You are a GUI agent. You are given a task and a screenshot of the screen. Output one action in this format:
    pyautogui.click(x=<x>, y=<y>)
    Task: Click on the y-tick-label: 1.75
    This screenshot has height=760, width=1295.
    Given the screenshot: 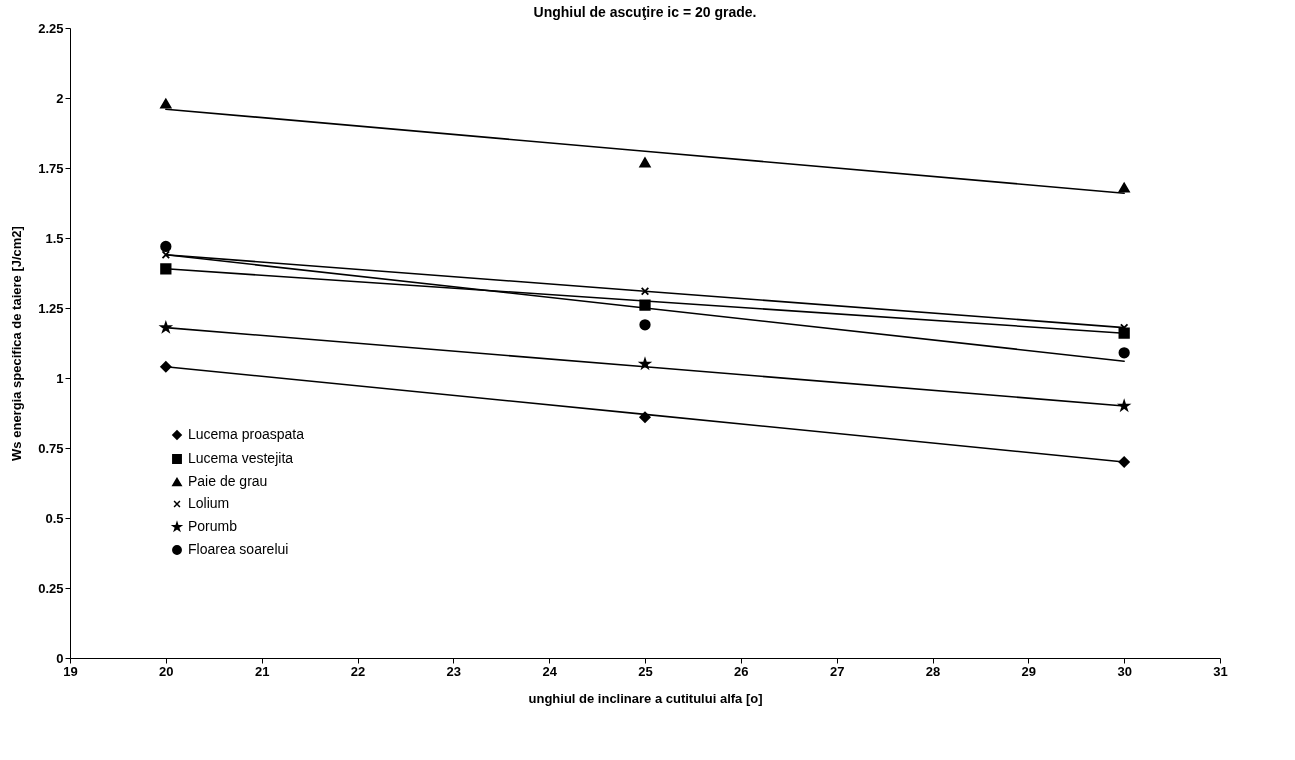 What is the action you would take?
    pyautogui.click(x=51, y=168)
    